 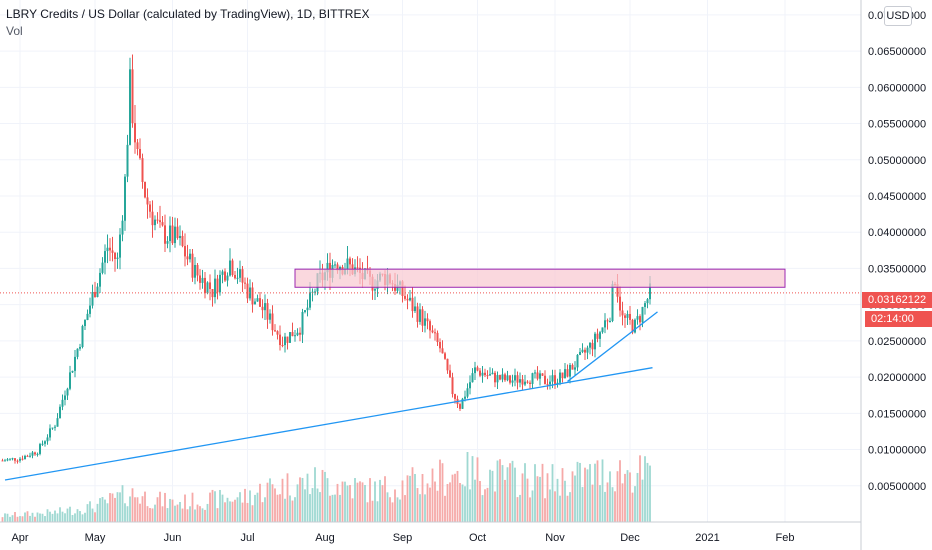 I want to click on price-axis-label: 0.01000000, so click(x=897, y=451).